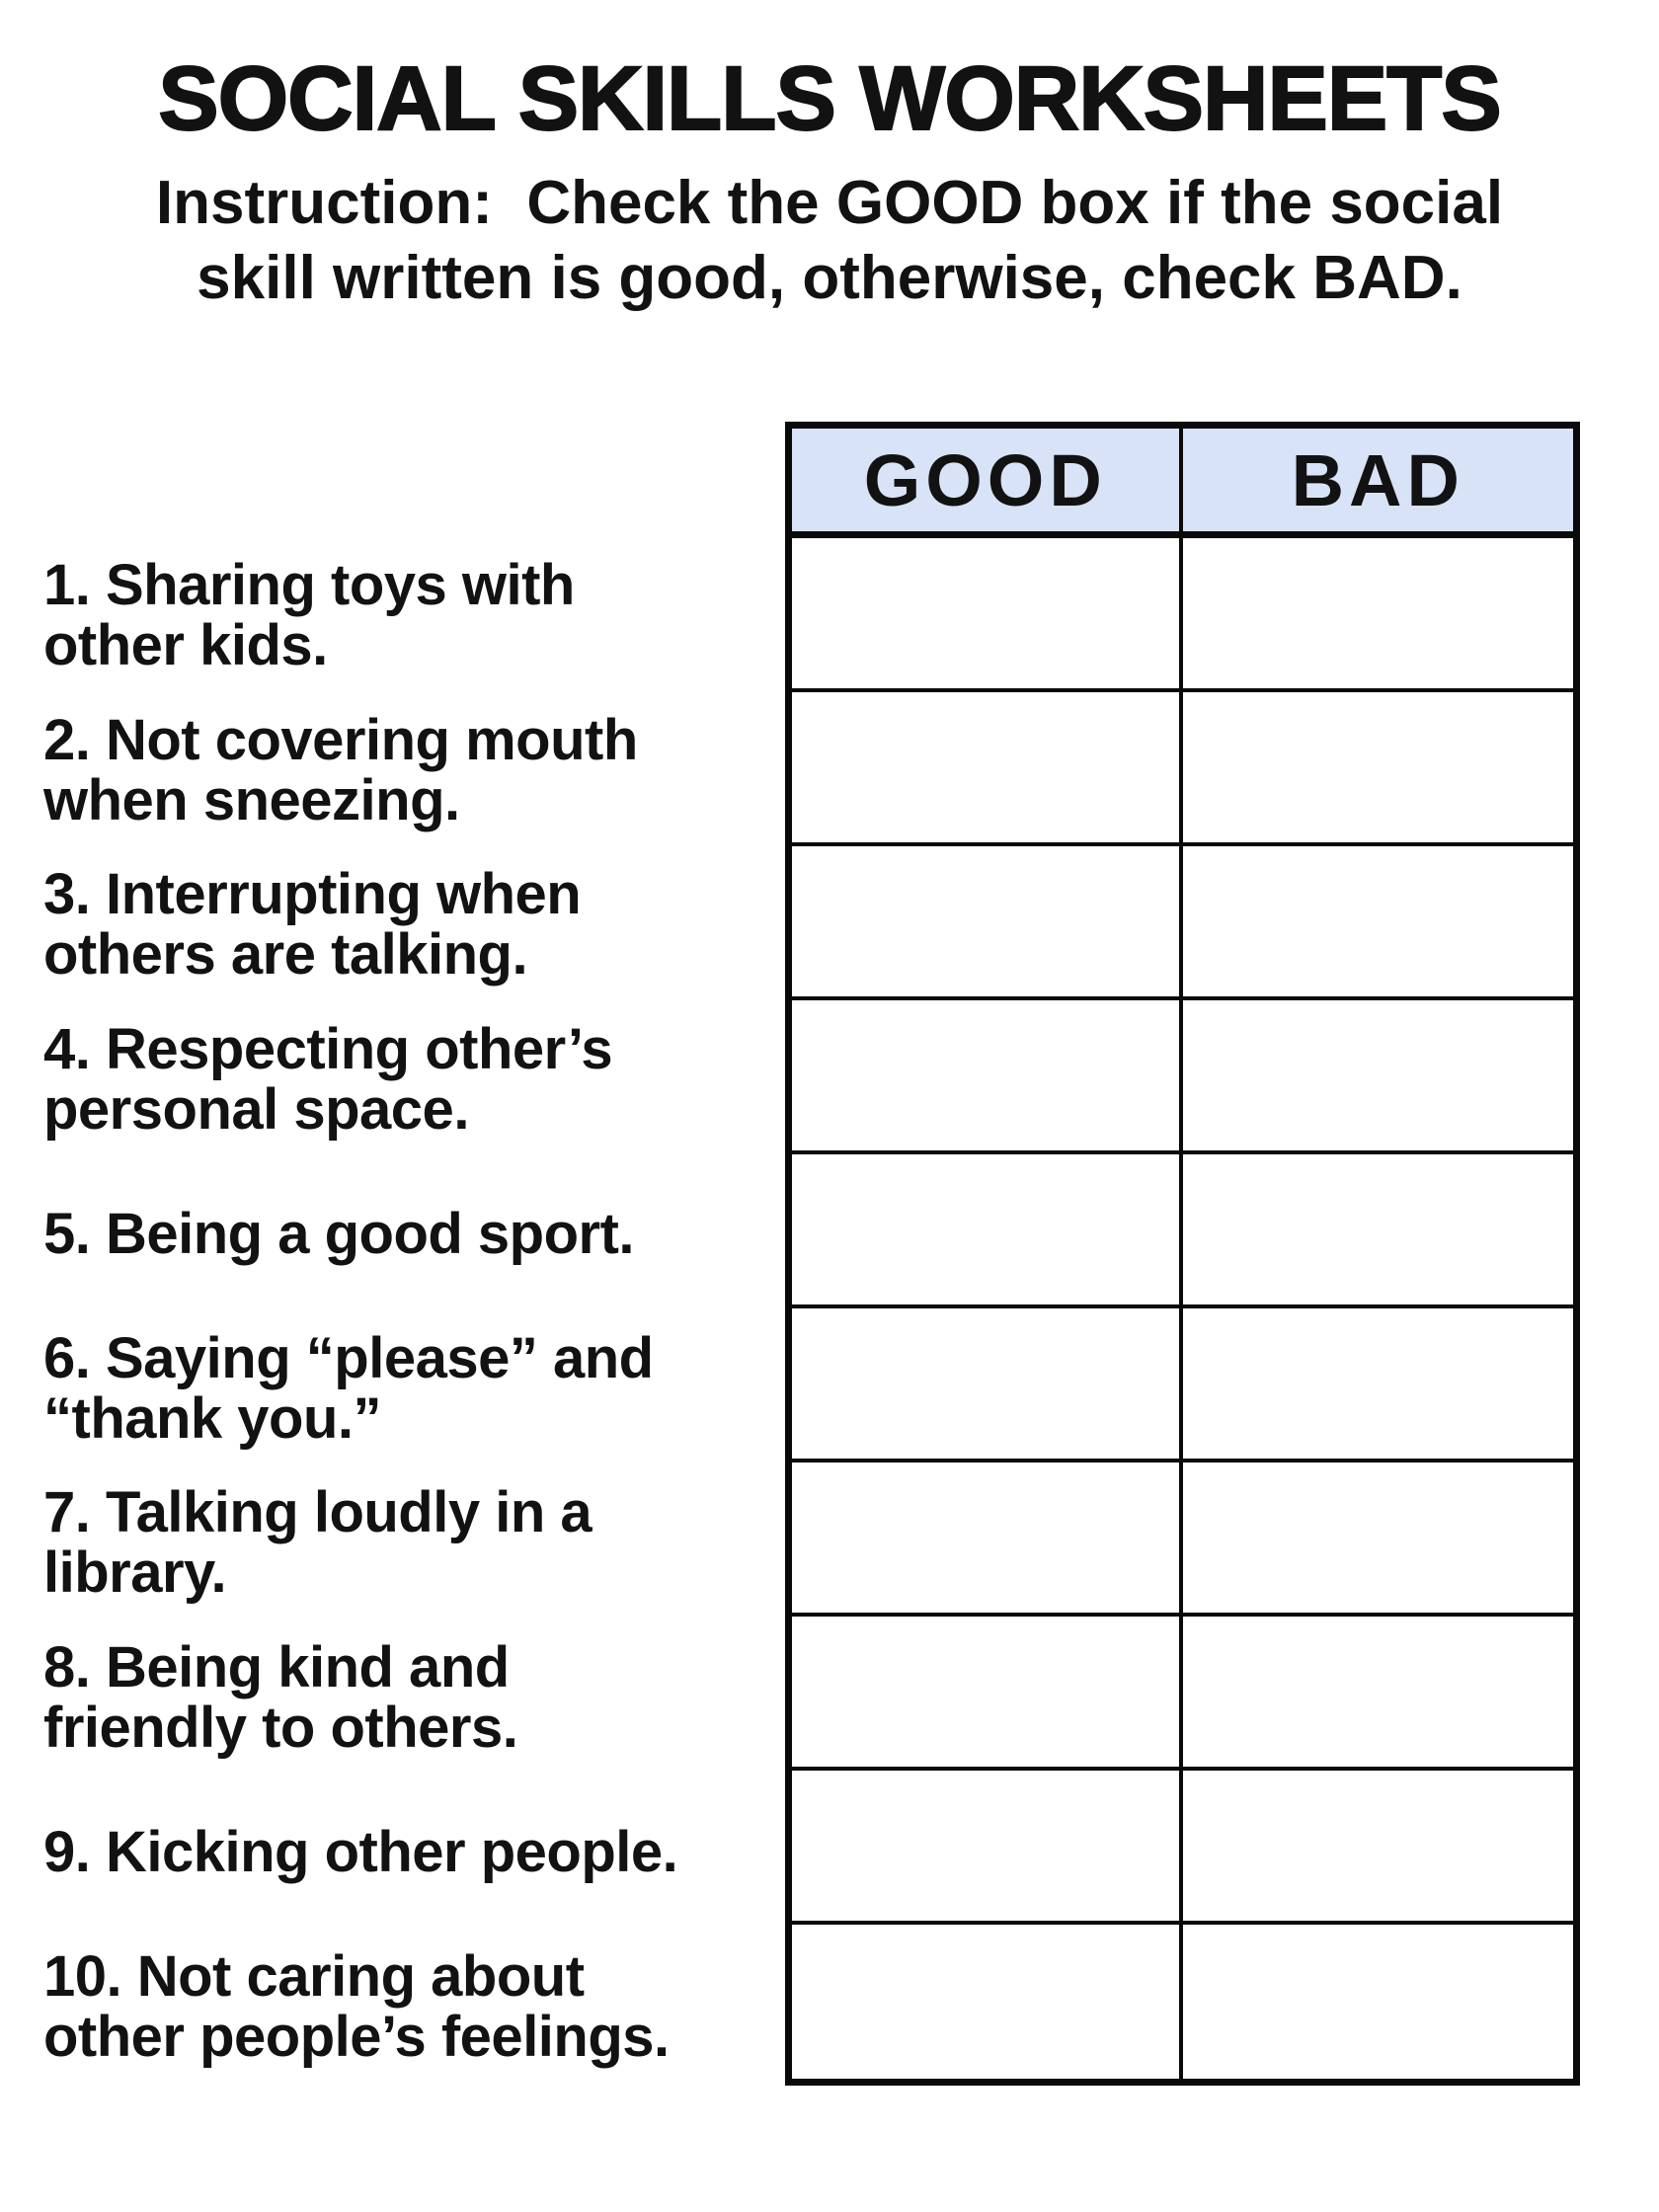 This screenshot has width=1659, height=2212. I want to click on skill-item-1-line-1: 1. Sharing toys with, so click(309, 586).